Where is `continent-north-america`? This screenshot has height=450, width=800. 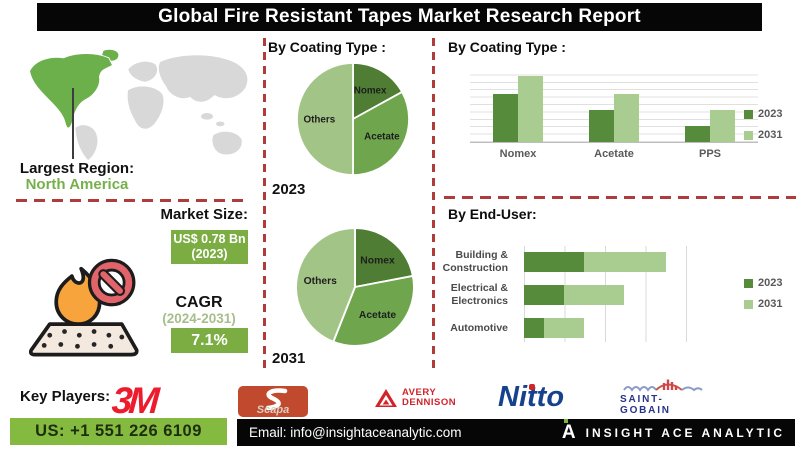 continent-north-america is located at coordinates (71, 91).